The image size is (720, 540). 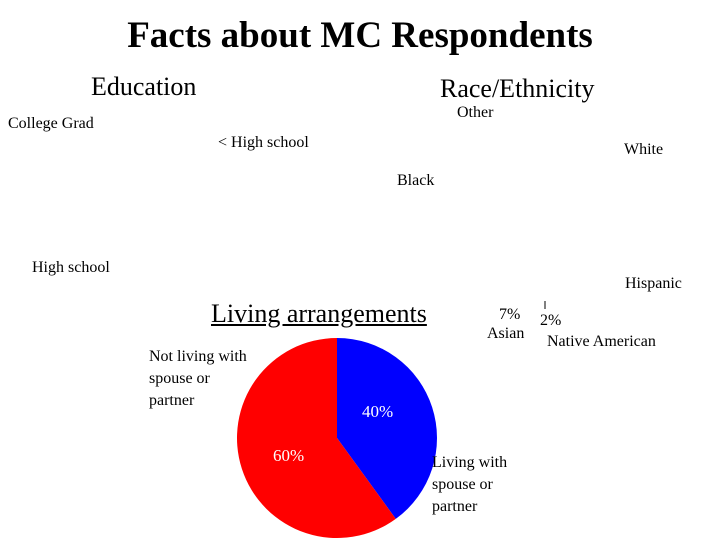 I want to click on pie-label-not-living-line1: Not living with, so click(x=198, y=356).